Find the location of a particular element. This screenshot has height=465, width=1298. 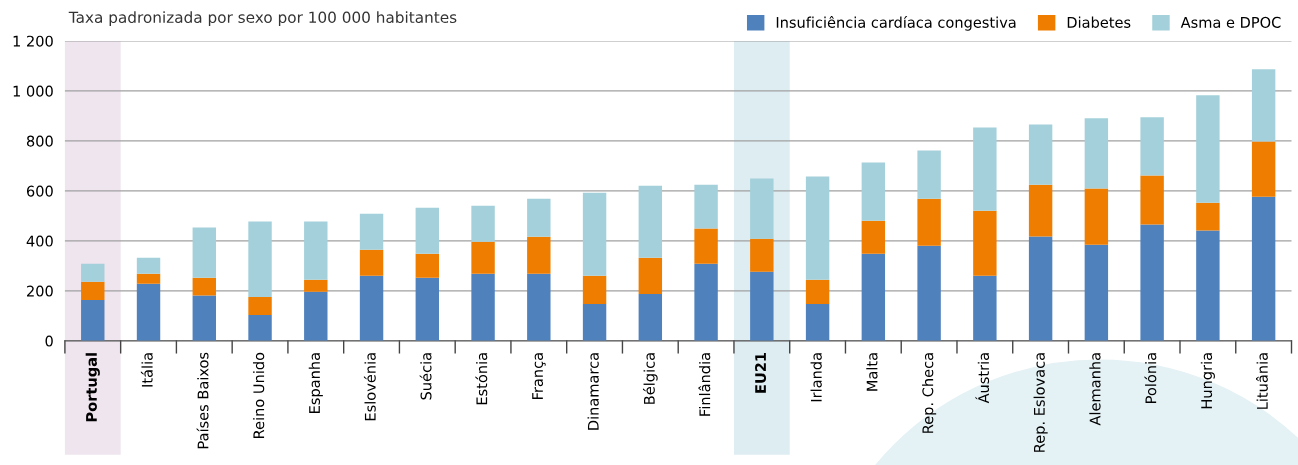

x-tick-label: Itália is located at coordinates (146, 370).